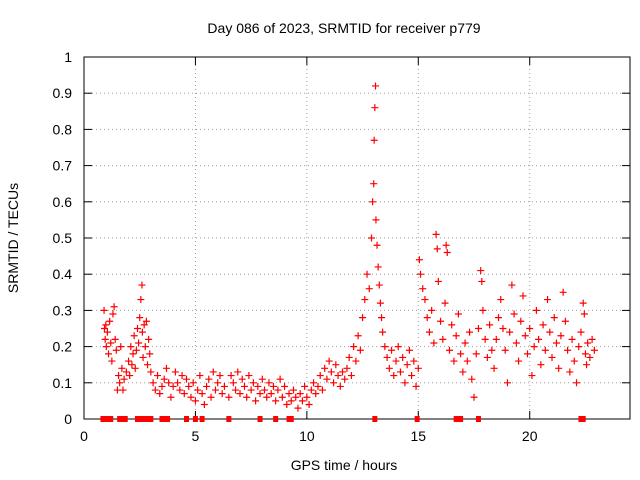 The height and width of the screenshot is (480, 640). What do you see at coordinates (63, 310) in the screenshot?
I see `y-tick-label: 0.3` at bounding box center [63, 310].